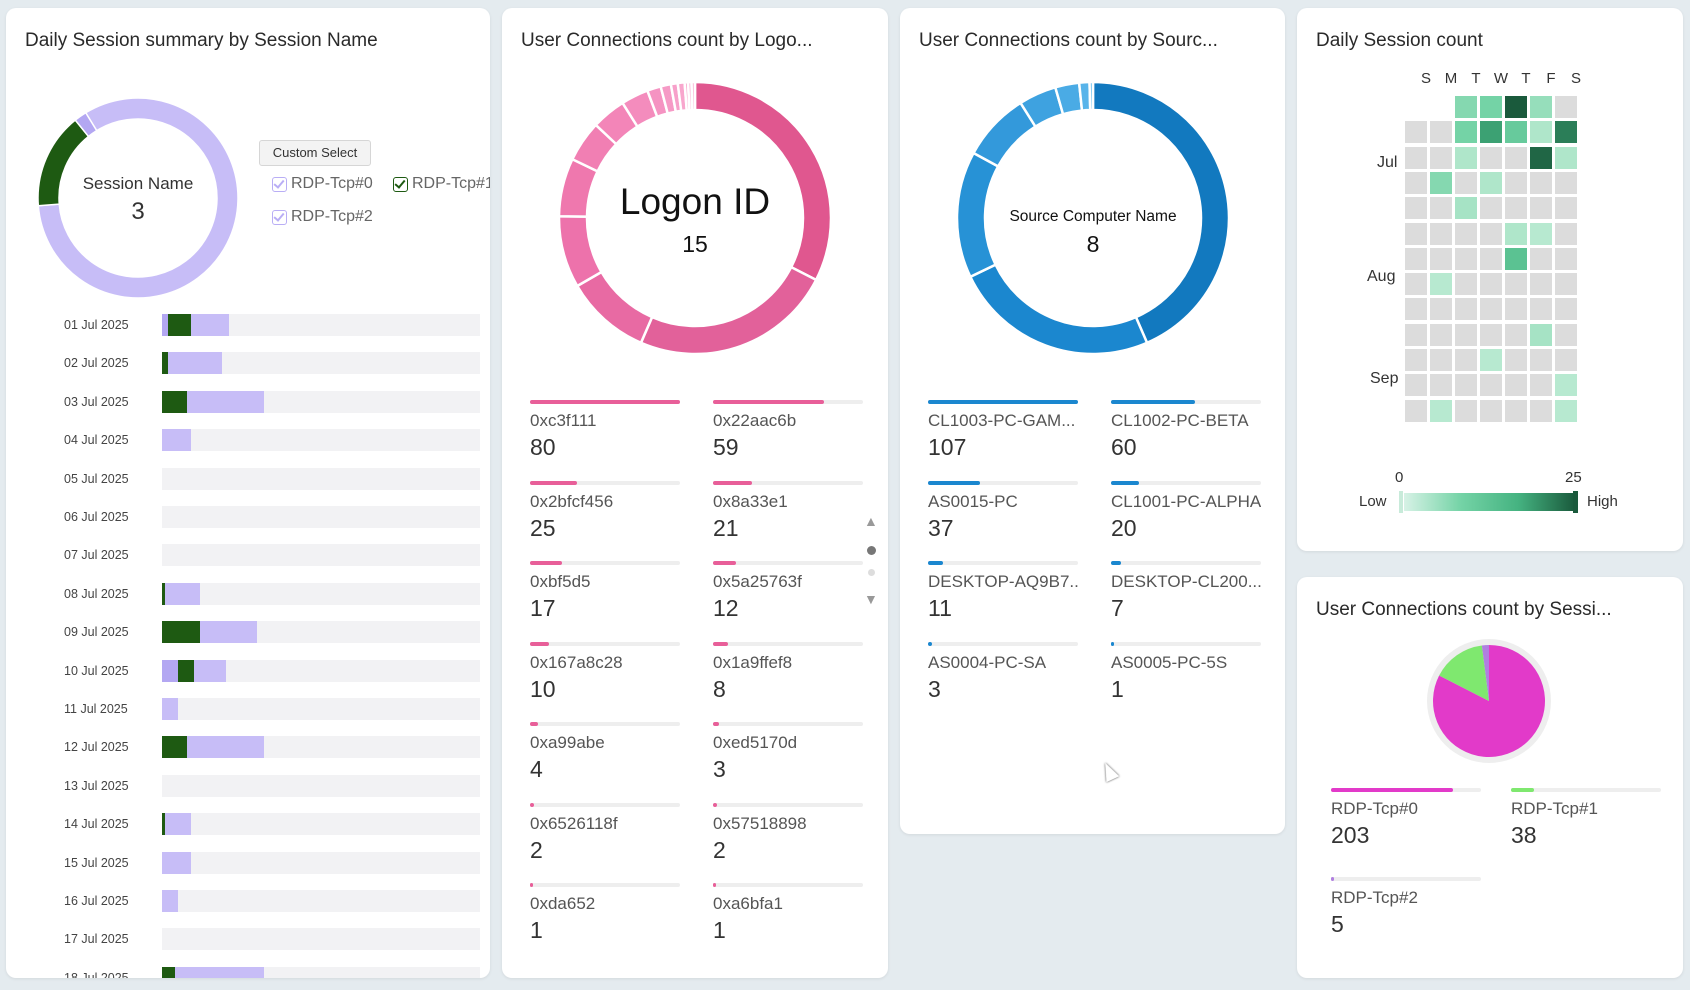 The width and height of the screenshot is (1690, 990). Describe the element at coordinates (788, 913) in the screenshot. I see `stat-item: 0xa6bfa1 1` at that location.